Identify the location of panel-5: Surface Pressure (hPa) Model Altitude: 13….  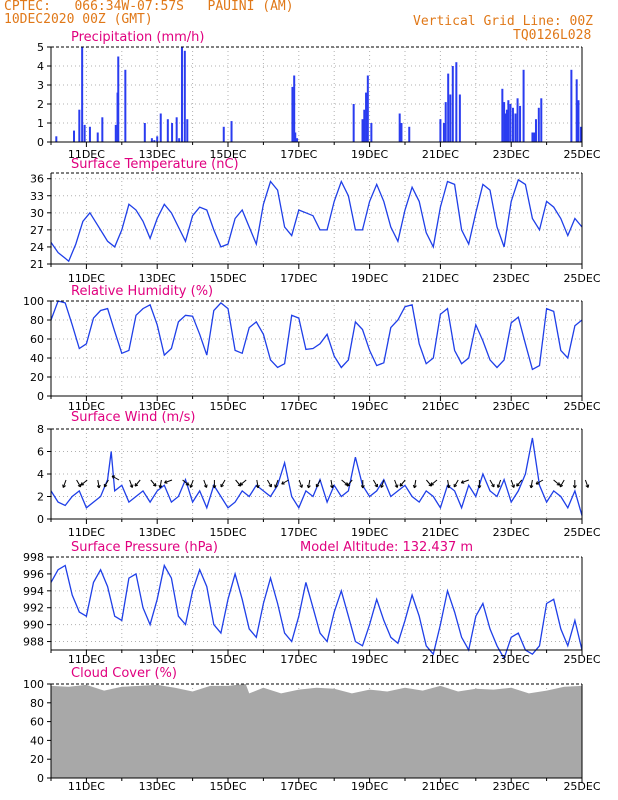
(312, 603).